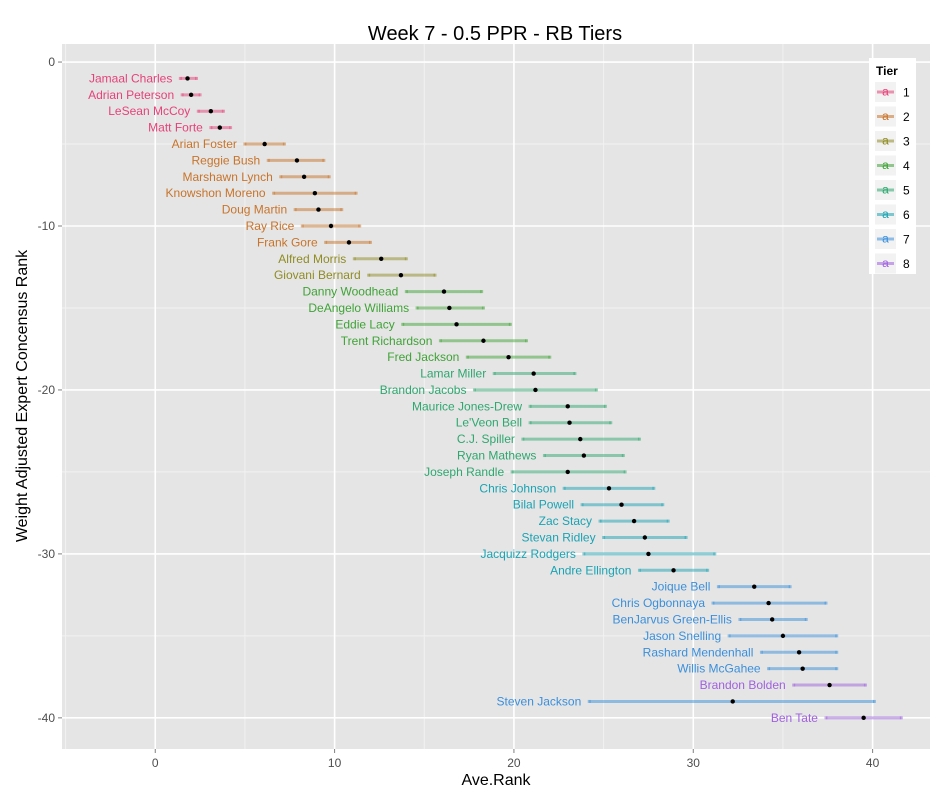 This screenshot has height=800, width=950. I want to click on player-label: Stevan Ridley, so click(559, 538).